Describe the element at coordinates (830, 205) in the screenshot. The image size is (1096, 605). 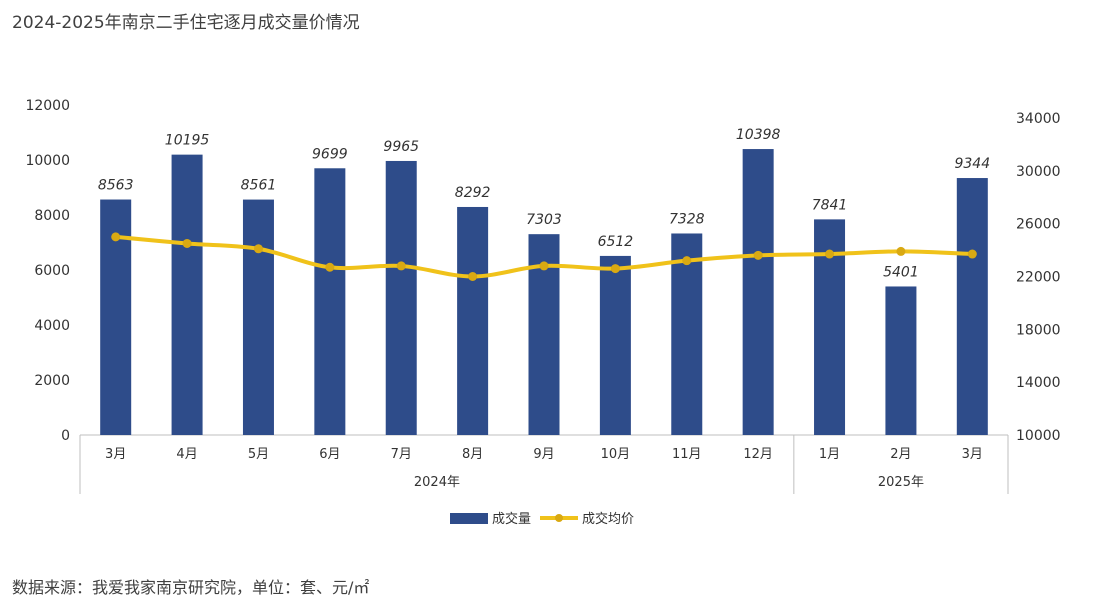
I see `data-label: 7841` at that location.